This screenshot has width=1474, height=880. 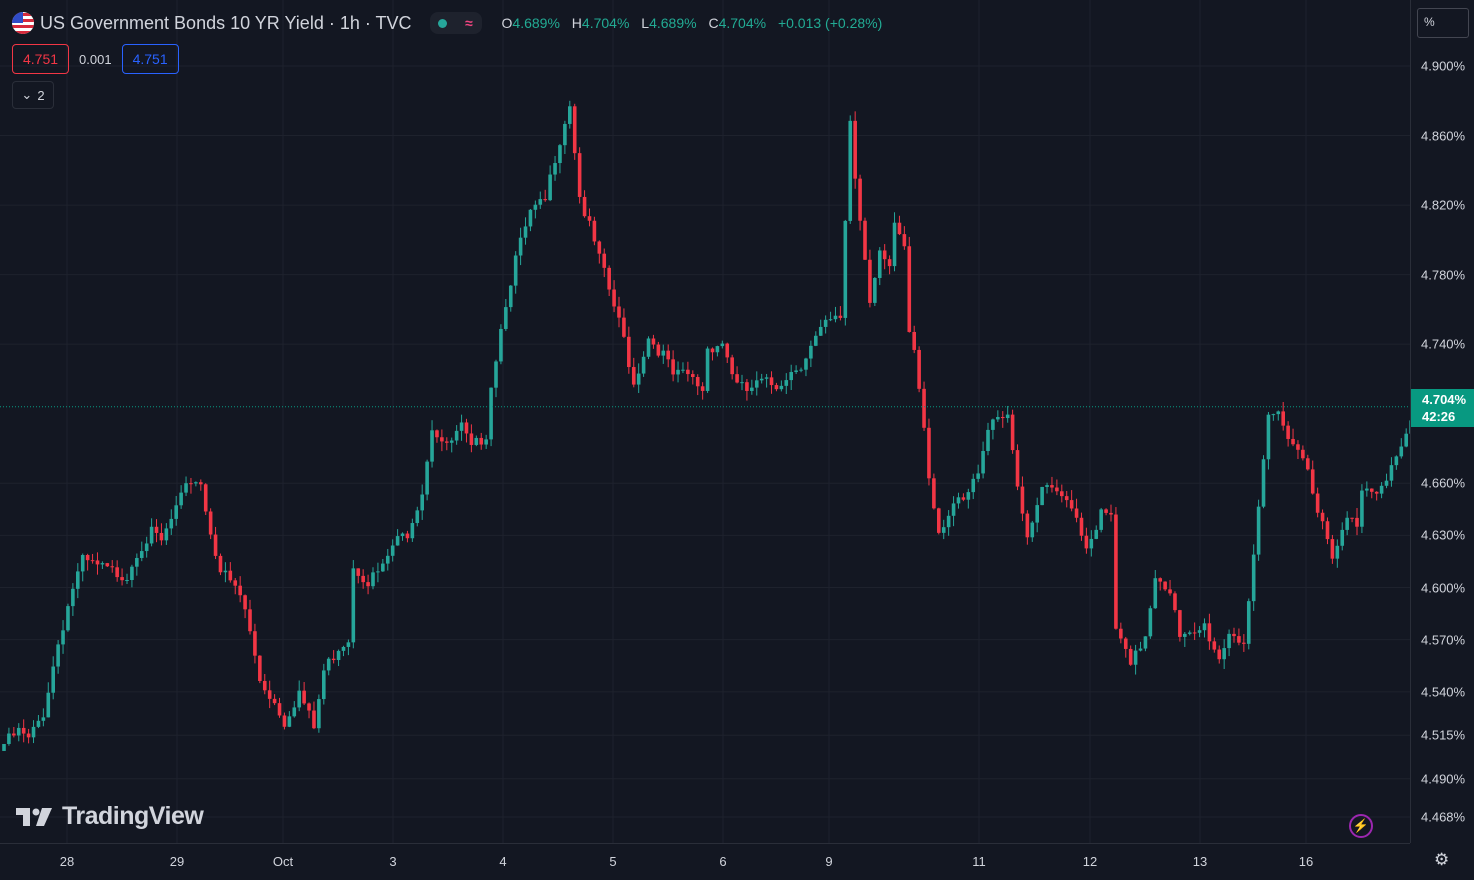 What do you see at coordinates (23, 23) in the screenshot?
I see `us-flag-icon` at bounding box center [23, 23].